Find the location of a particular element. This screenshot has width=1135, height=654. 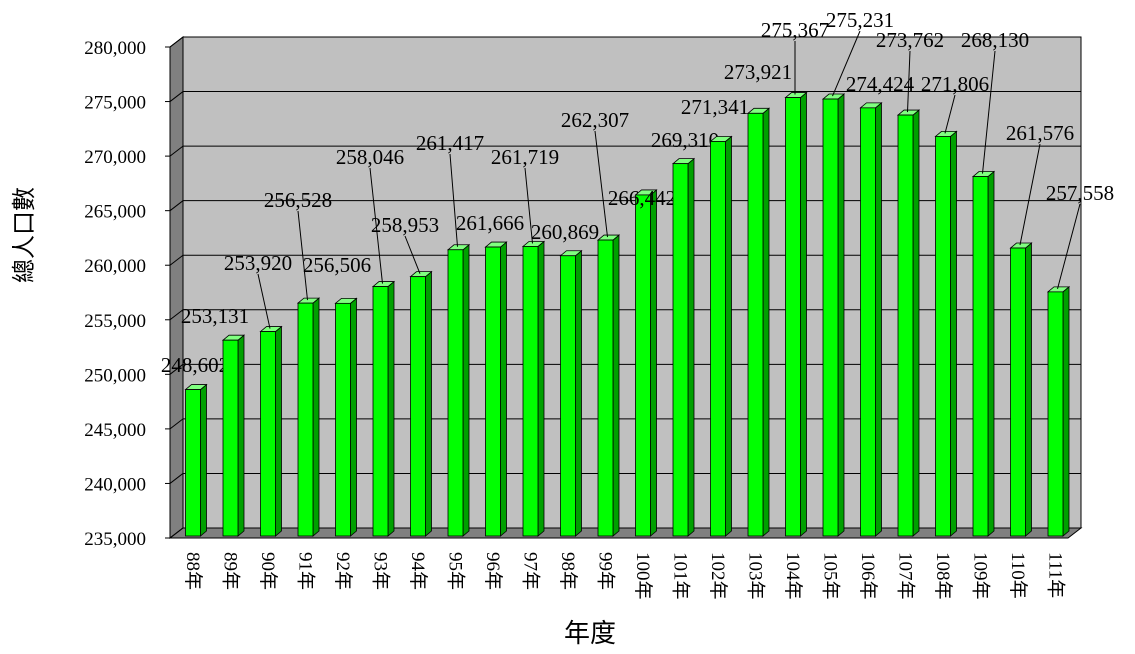

x-tick-label: 97年 is located at coordinates (531, 571).